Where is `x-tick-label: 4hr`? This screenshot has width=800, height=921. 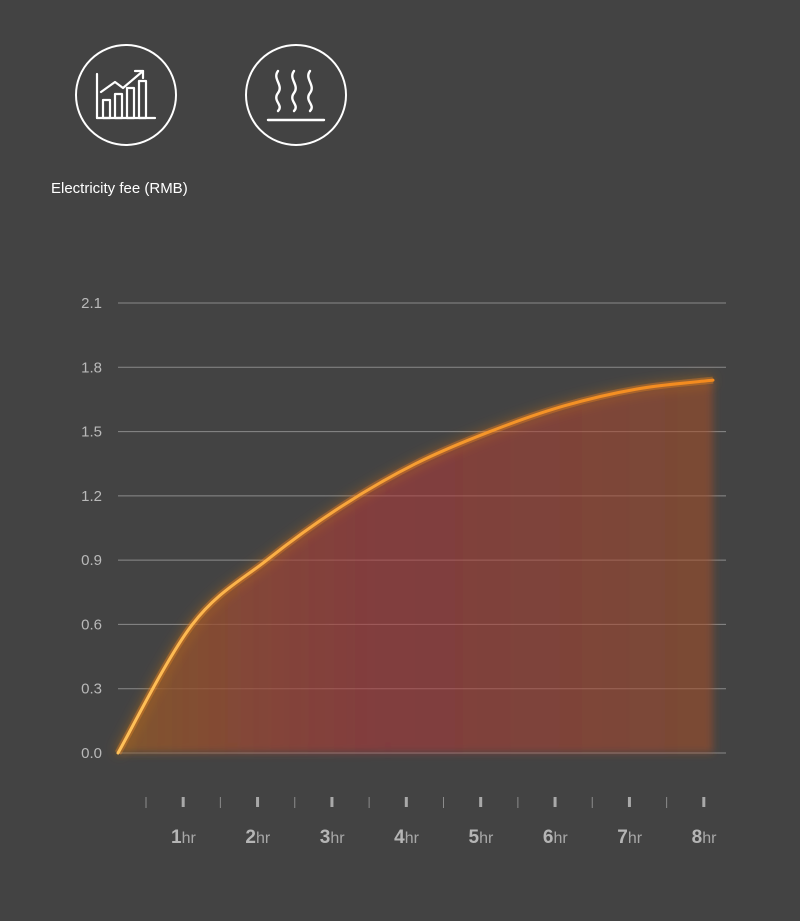
x-tick-label: 4hr is located at coordinates (406, 837).